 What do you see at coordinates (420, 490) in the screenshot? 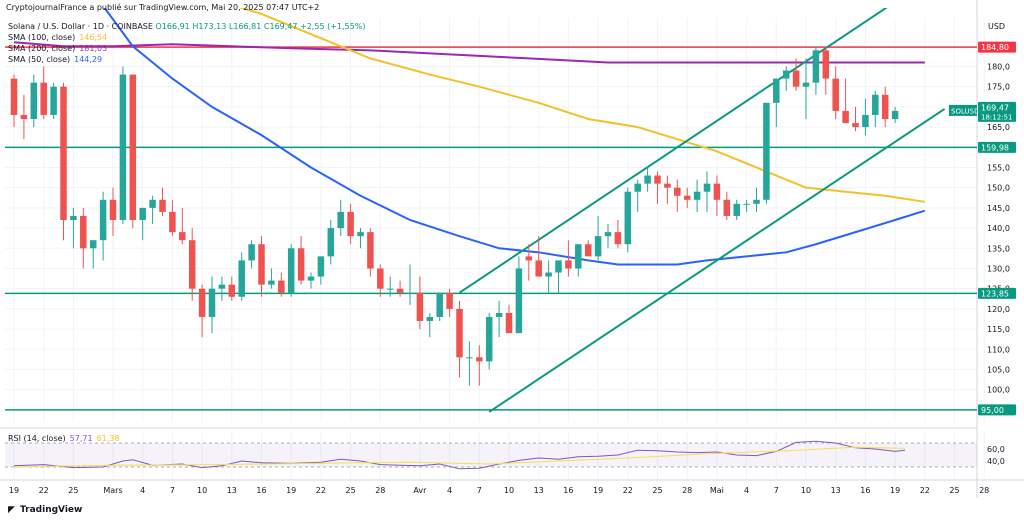
I see `time-tick-label: Avr` at bounding box center [420, 490].